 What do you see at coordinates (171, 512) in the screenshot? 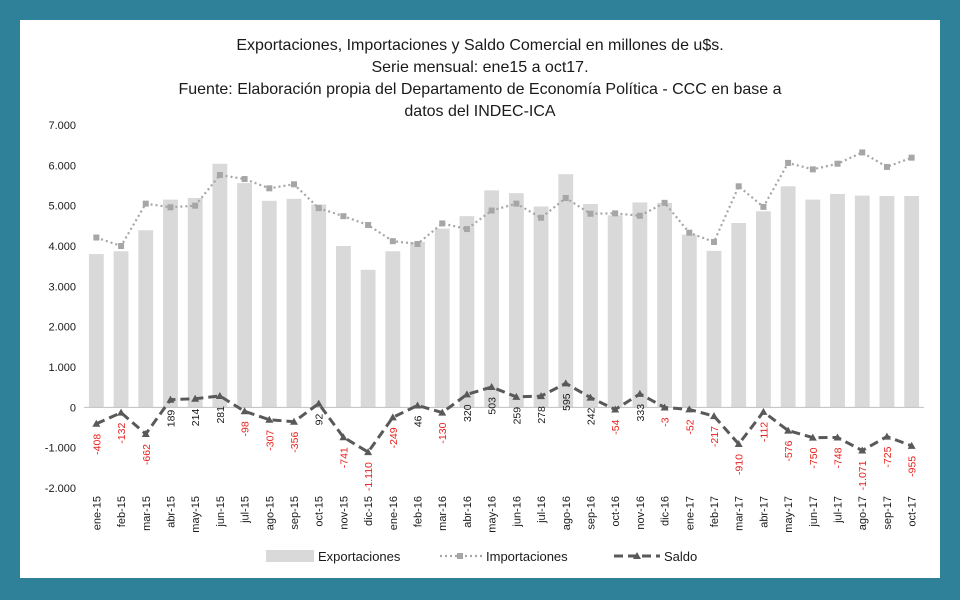
I see `x-tick-label-abr-15: abr-15` at bounding box center [171, 512].